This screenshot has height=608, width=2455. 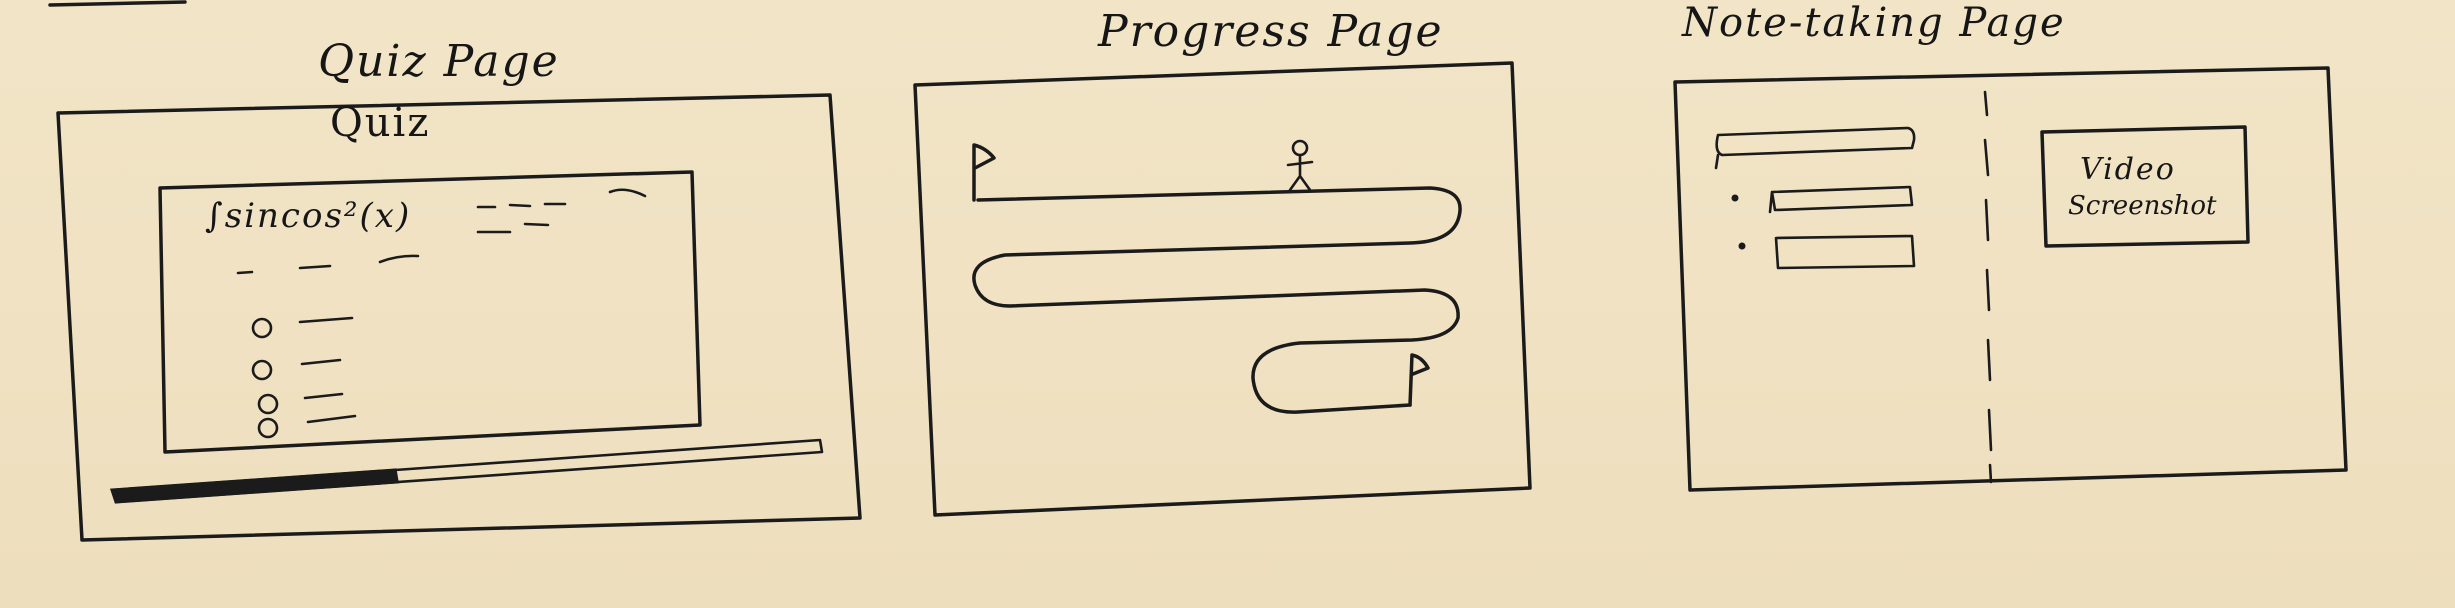 What do you see at coordinates (430, 312) in the screenshot?
I see `question-card` at bounding box center [430, 312].